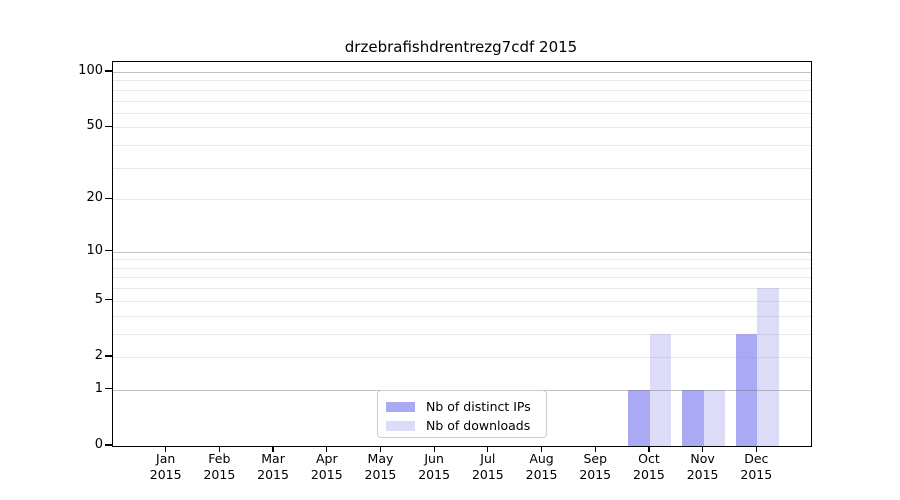  Describe the element at coordinates (273, 466) in the screenshot. I see `x-tick-label: Mar 2015` at that location.